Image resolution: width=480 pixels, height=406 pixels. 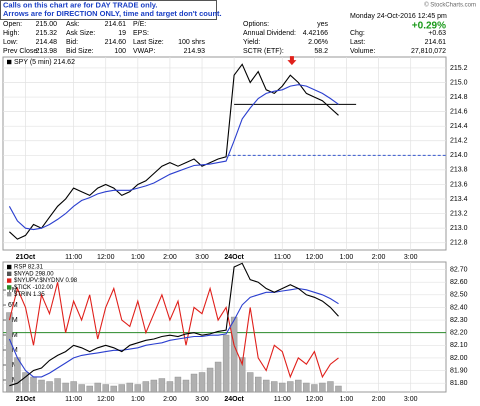 I want to click on quote-value: 100, so click(x=120, y=51).